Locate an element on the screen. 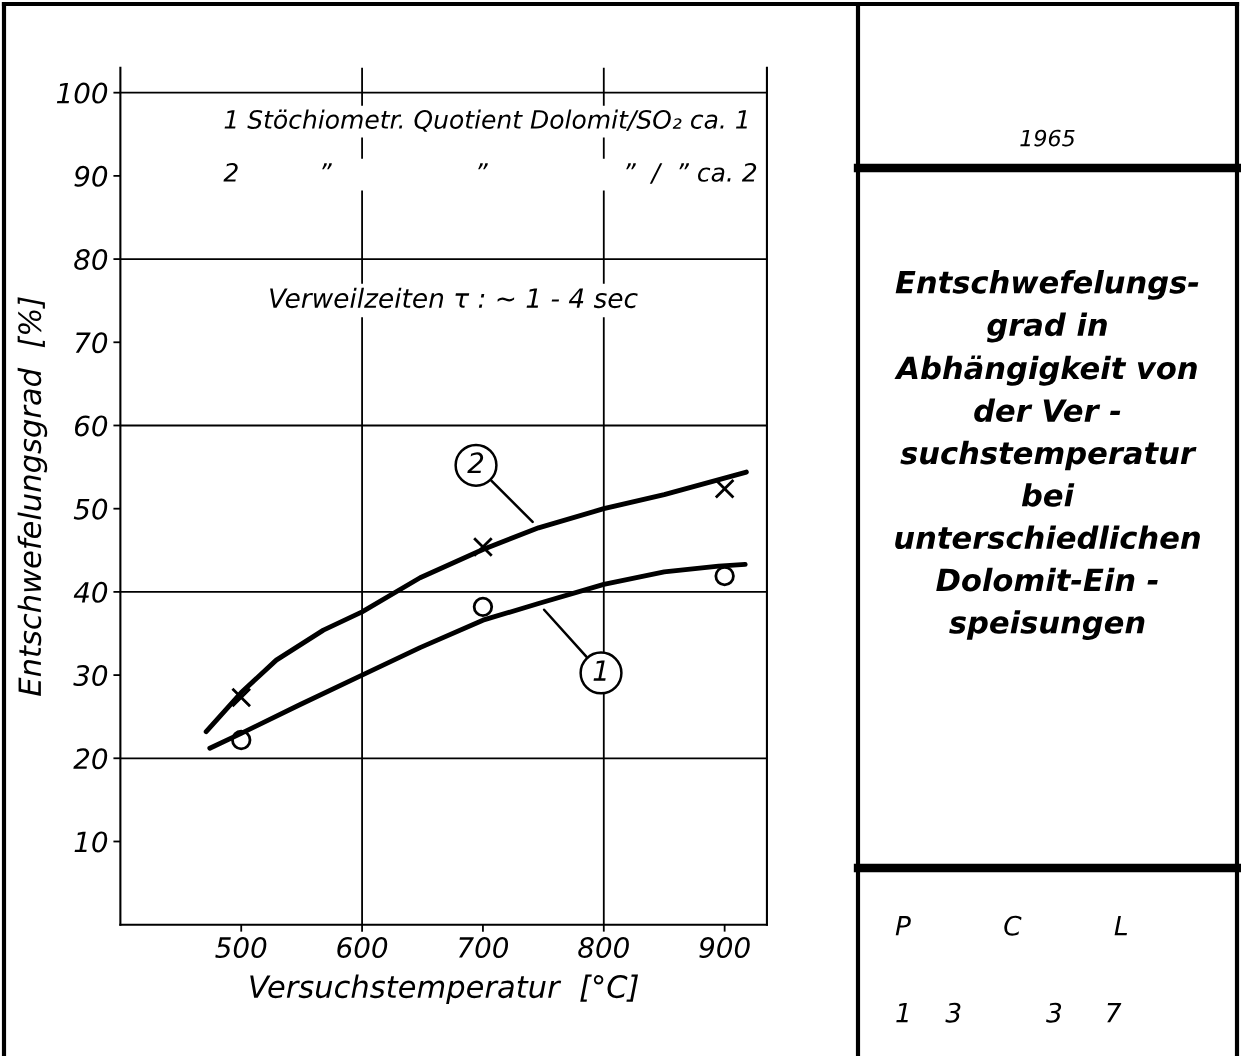 This screenshot has height=1058, width=1241. y-tick-label: 60 is located at coordinates (91, 426).